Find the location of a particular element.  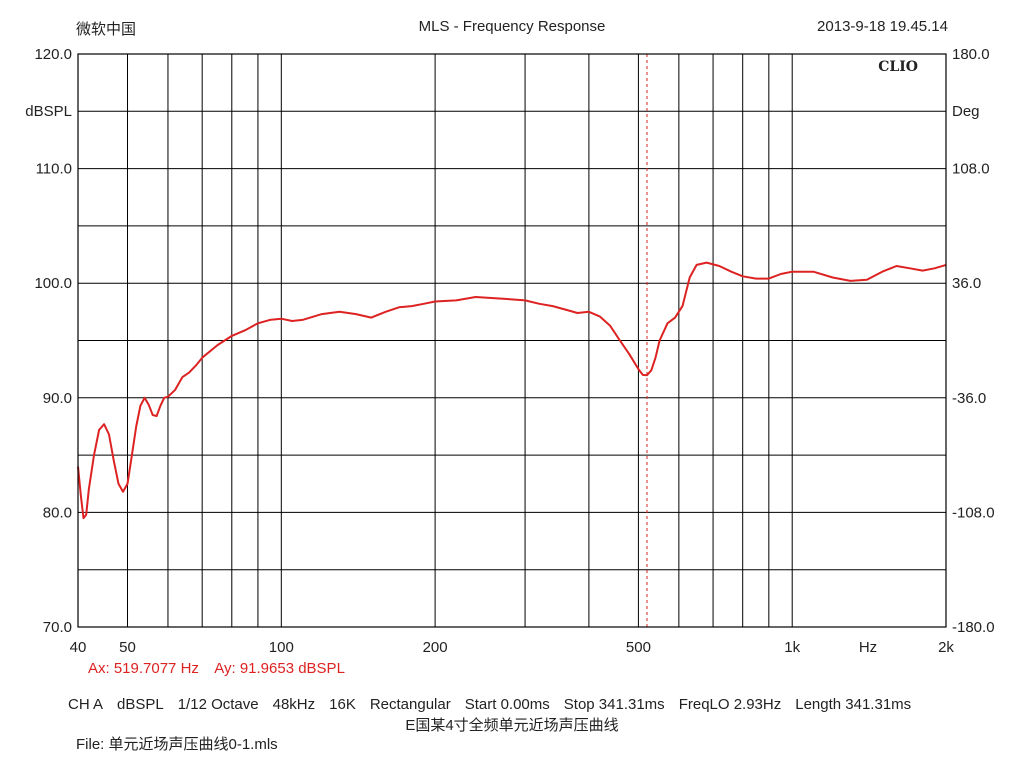

cursor-readout: Ax: 519.7077 Hz Ay: 91.9653 dBSPL is located at coordinates (222, 668).